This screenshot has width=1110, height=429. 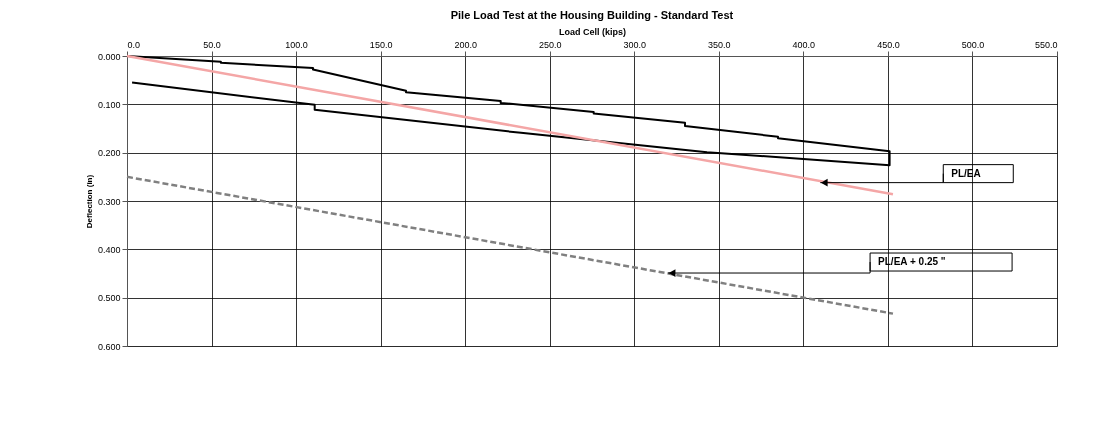 I want to click on y-tick-label: 0.200, so click(x=109, y=153).